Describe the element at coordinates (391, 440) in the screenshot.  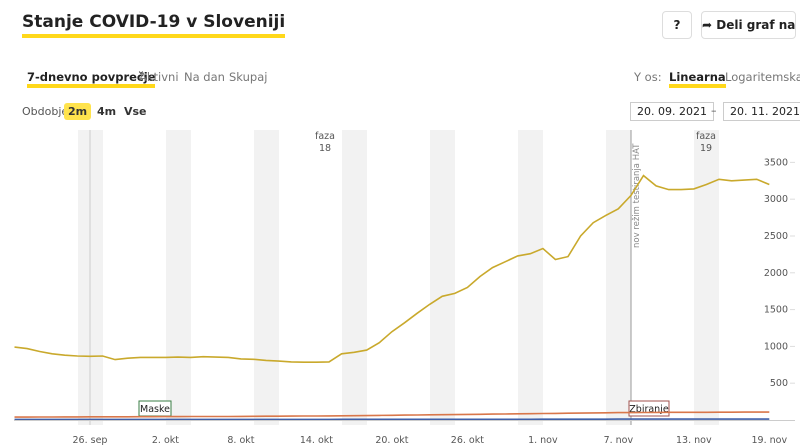
I see `x-tick-label: 20. okt` at that location.